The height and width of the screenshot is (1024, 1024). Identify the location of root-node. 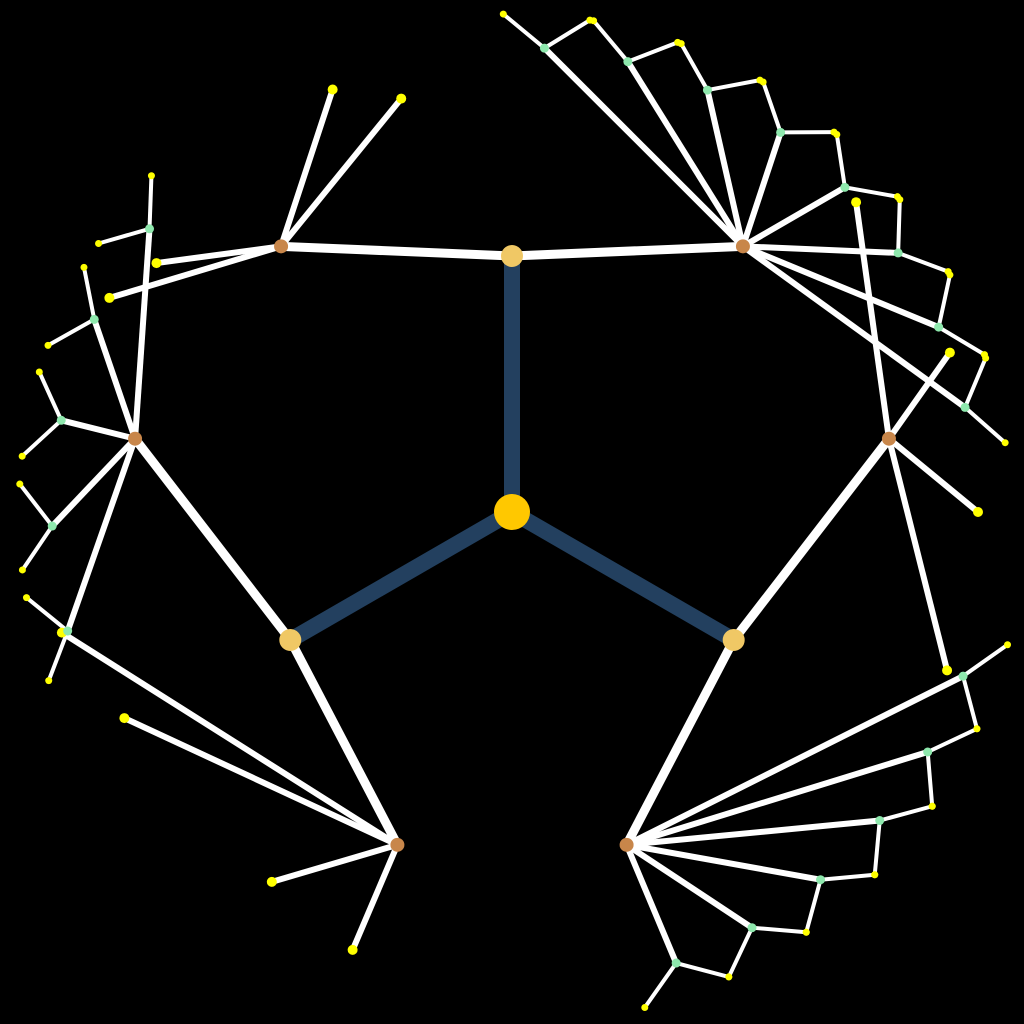
(512, 512).